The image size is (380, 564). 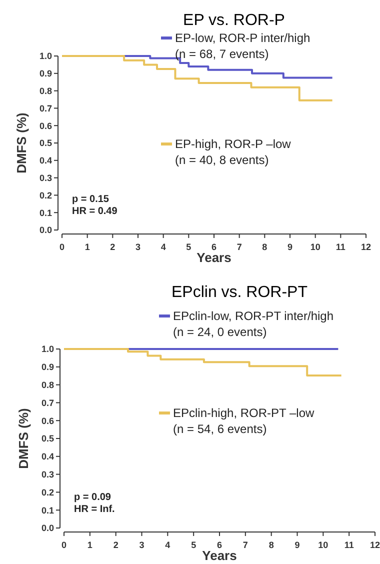 I want to click on legend-label: EPclin-low, ROR-PT inter/high (n = 24, 0 events), so click(x=253, y=324).